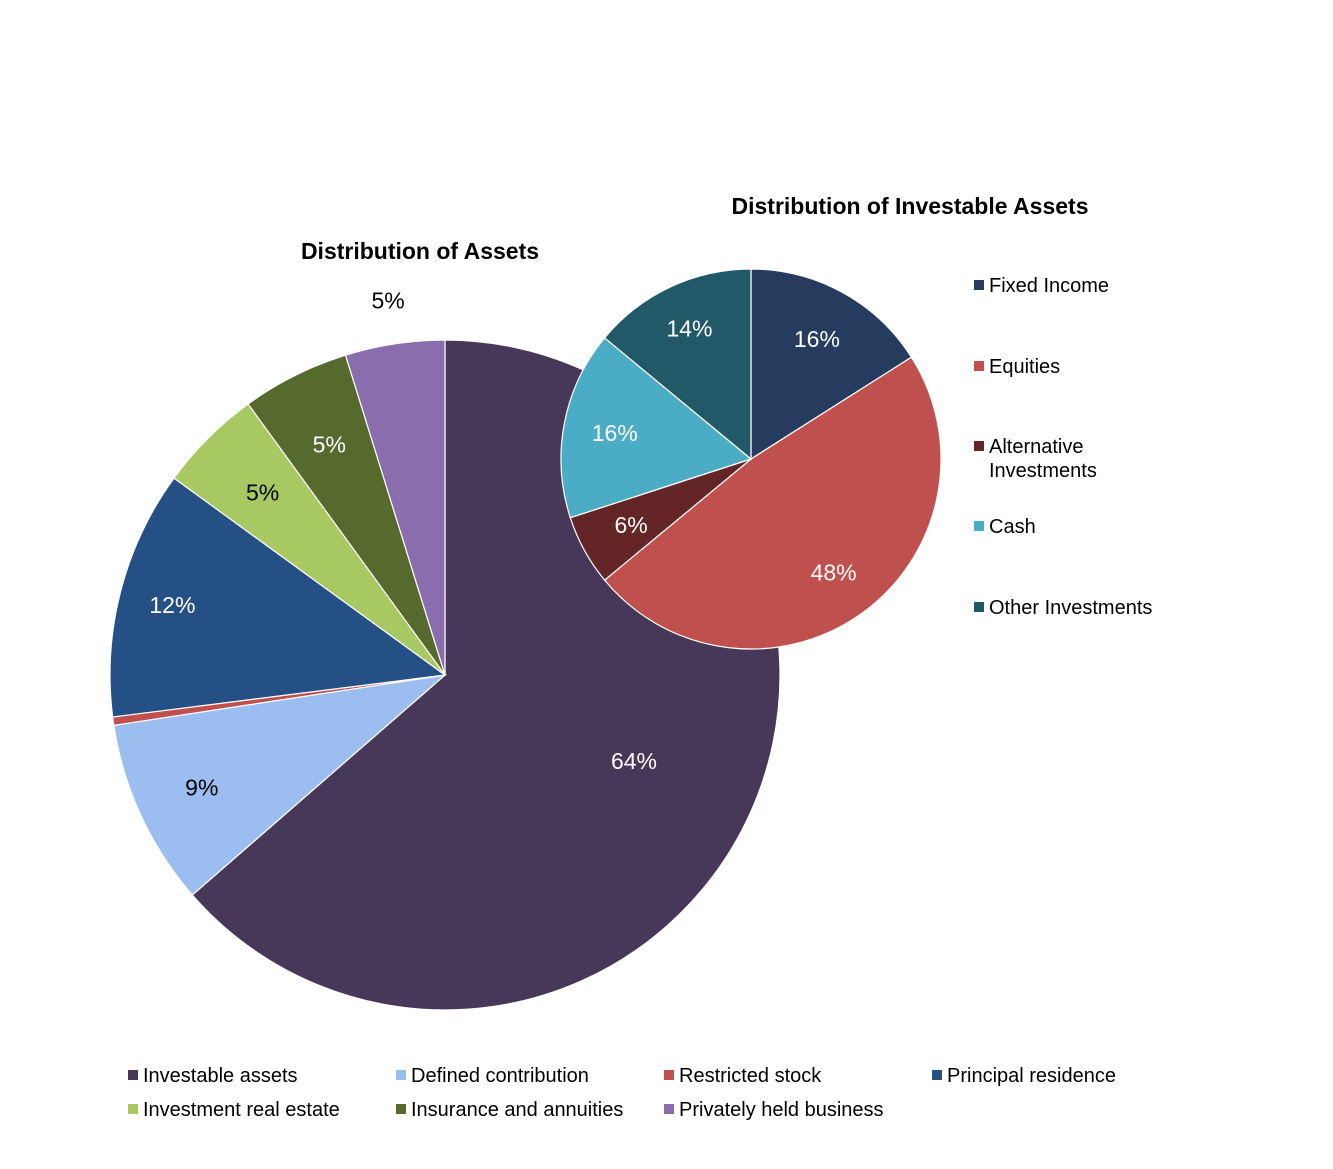 This screenshot has height=1169, width=1333. Describe the element at coordinates (615, 433) in the screenshot. I see `inset-data-label-cash: 16%` at that location.